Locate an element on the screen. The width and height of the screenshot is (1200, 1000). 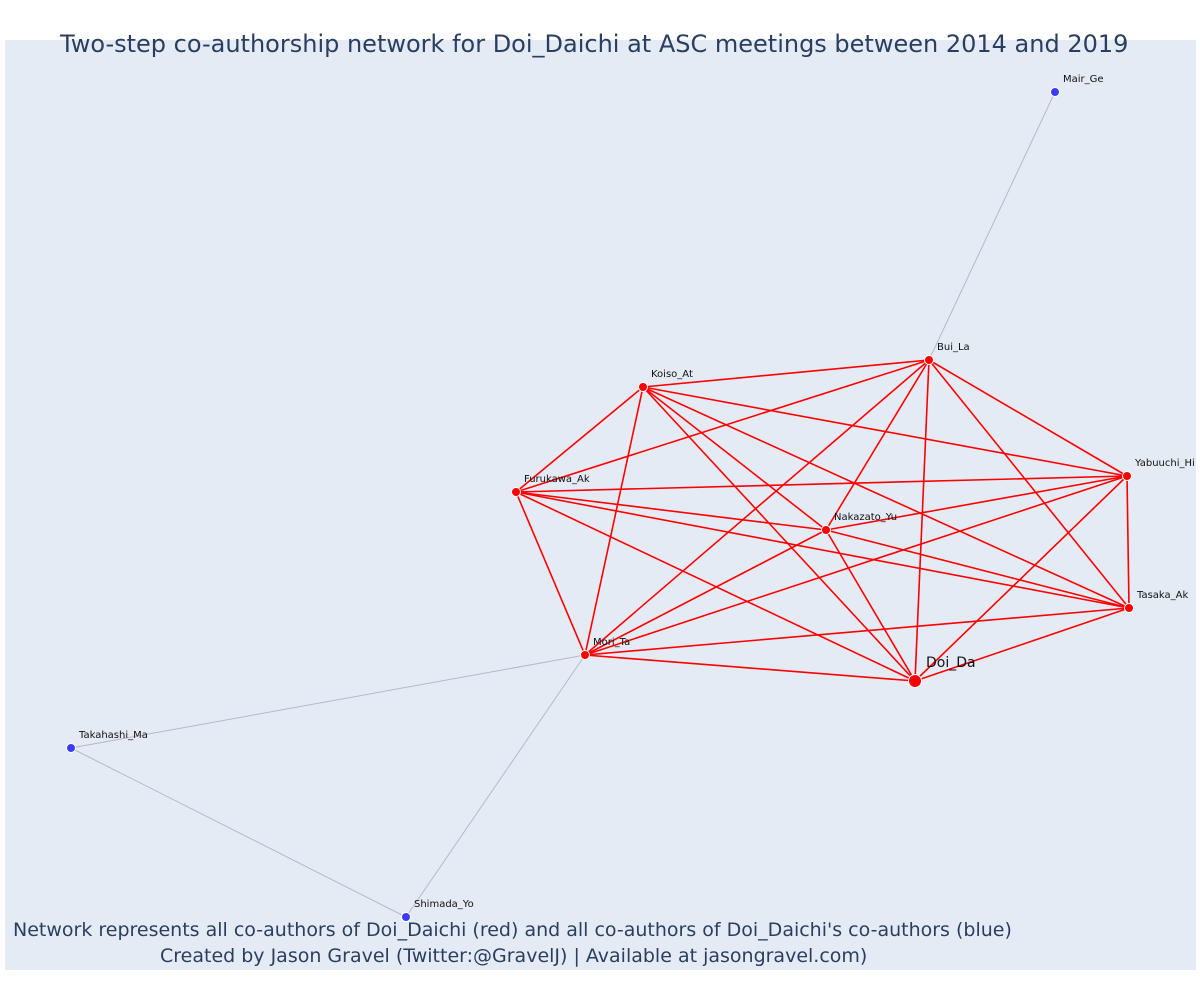
edge-Furukawa_Ak-Mori_Ta is located at coordinates (550, 573).